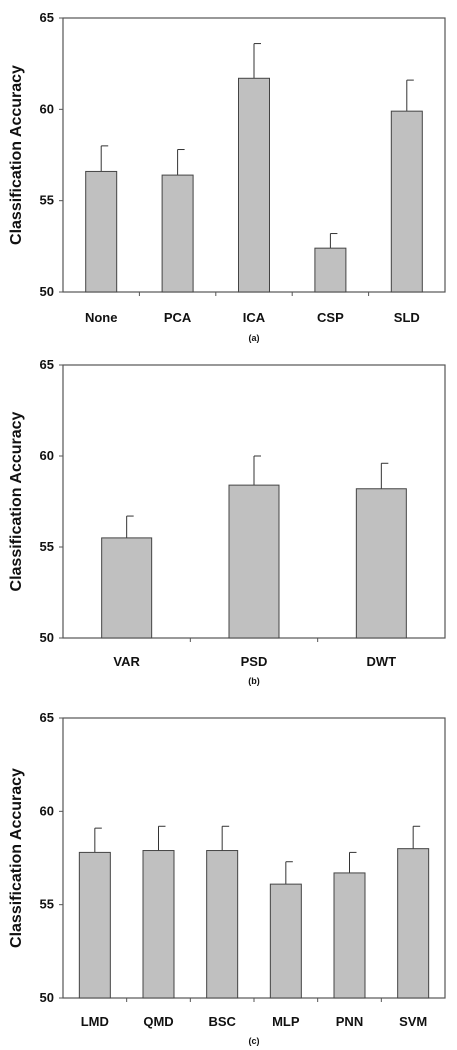  Describe the element at coordinates (349, 1021) in the screenshot. I see `x-category-label: PNN` at that location.